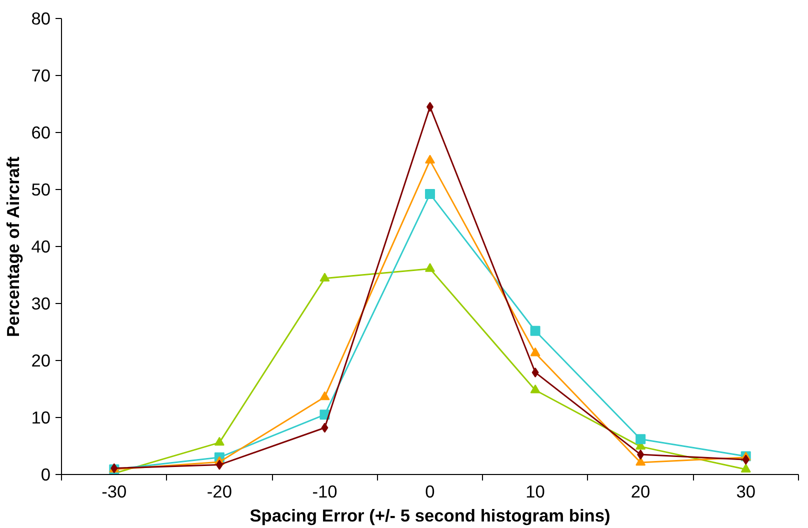  Describe the element at coordinates (13, 247) in the screenshot. I see `y-axis-title: Percentage of Aircraft` at that location.